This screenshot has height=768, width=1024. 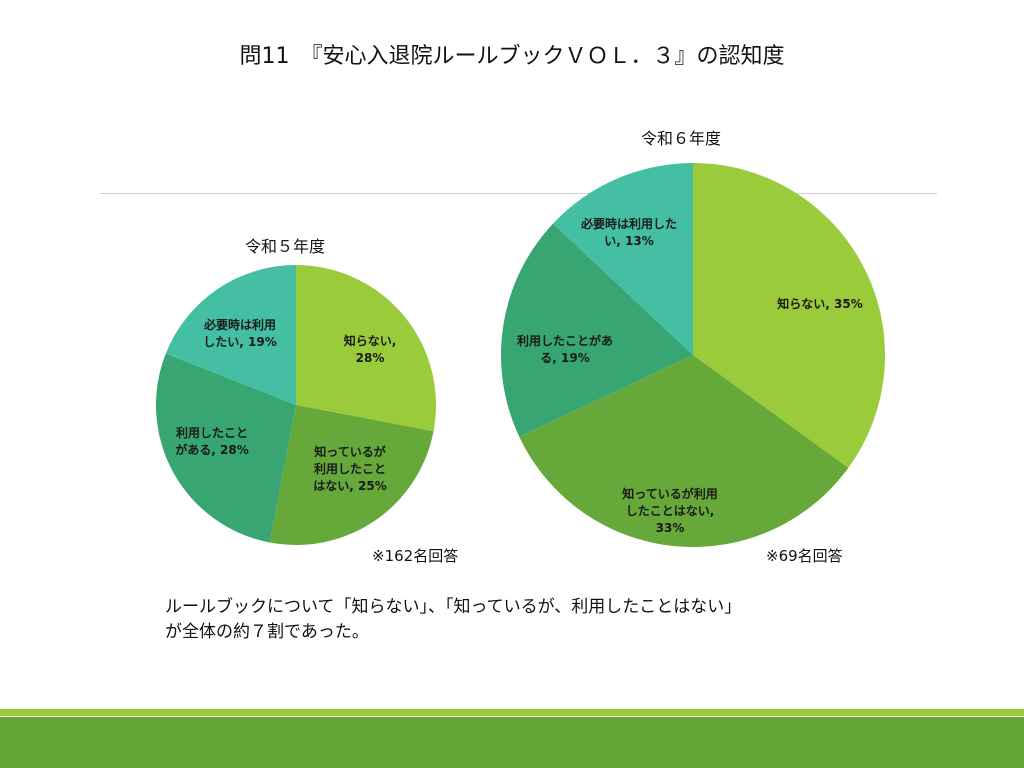 I want to click on label-line: 利用したことがあ, so click(x=564, y=341).